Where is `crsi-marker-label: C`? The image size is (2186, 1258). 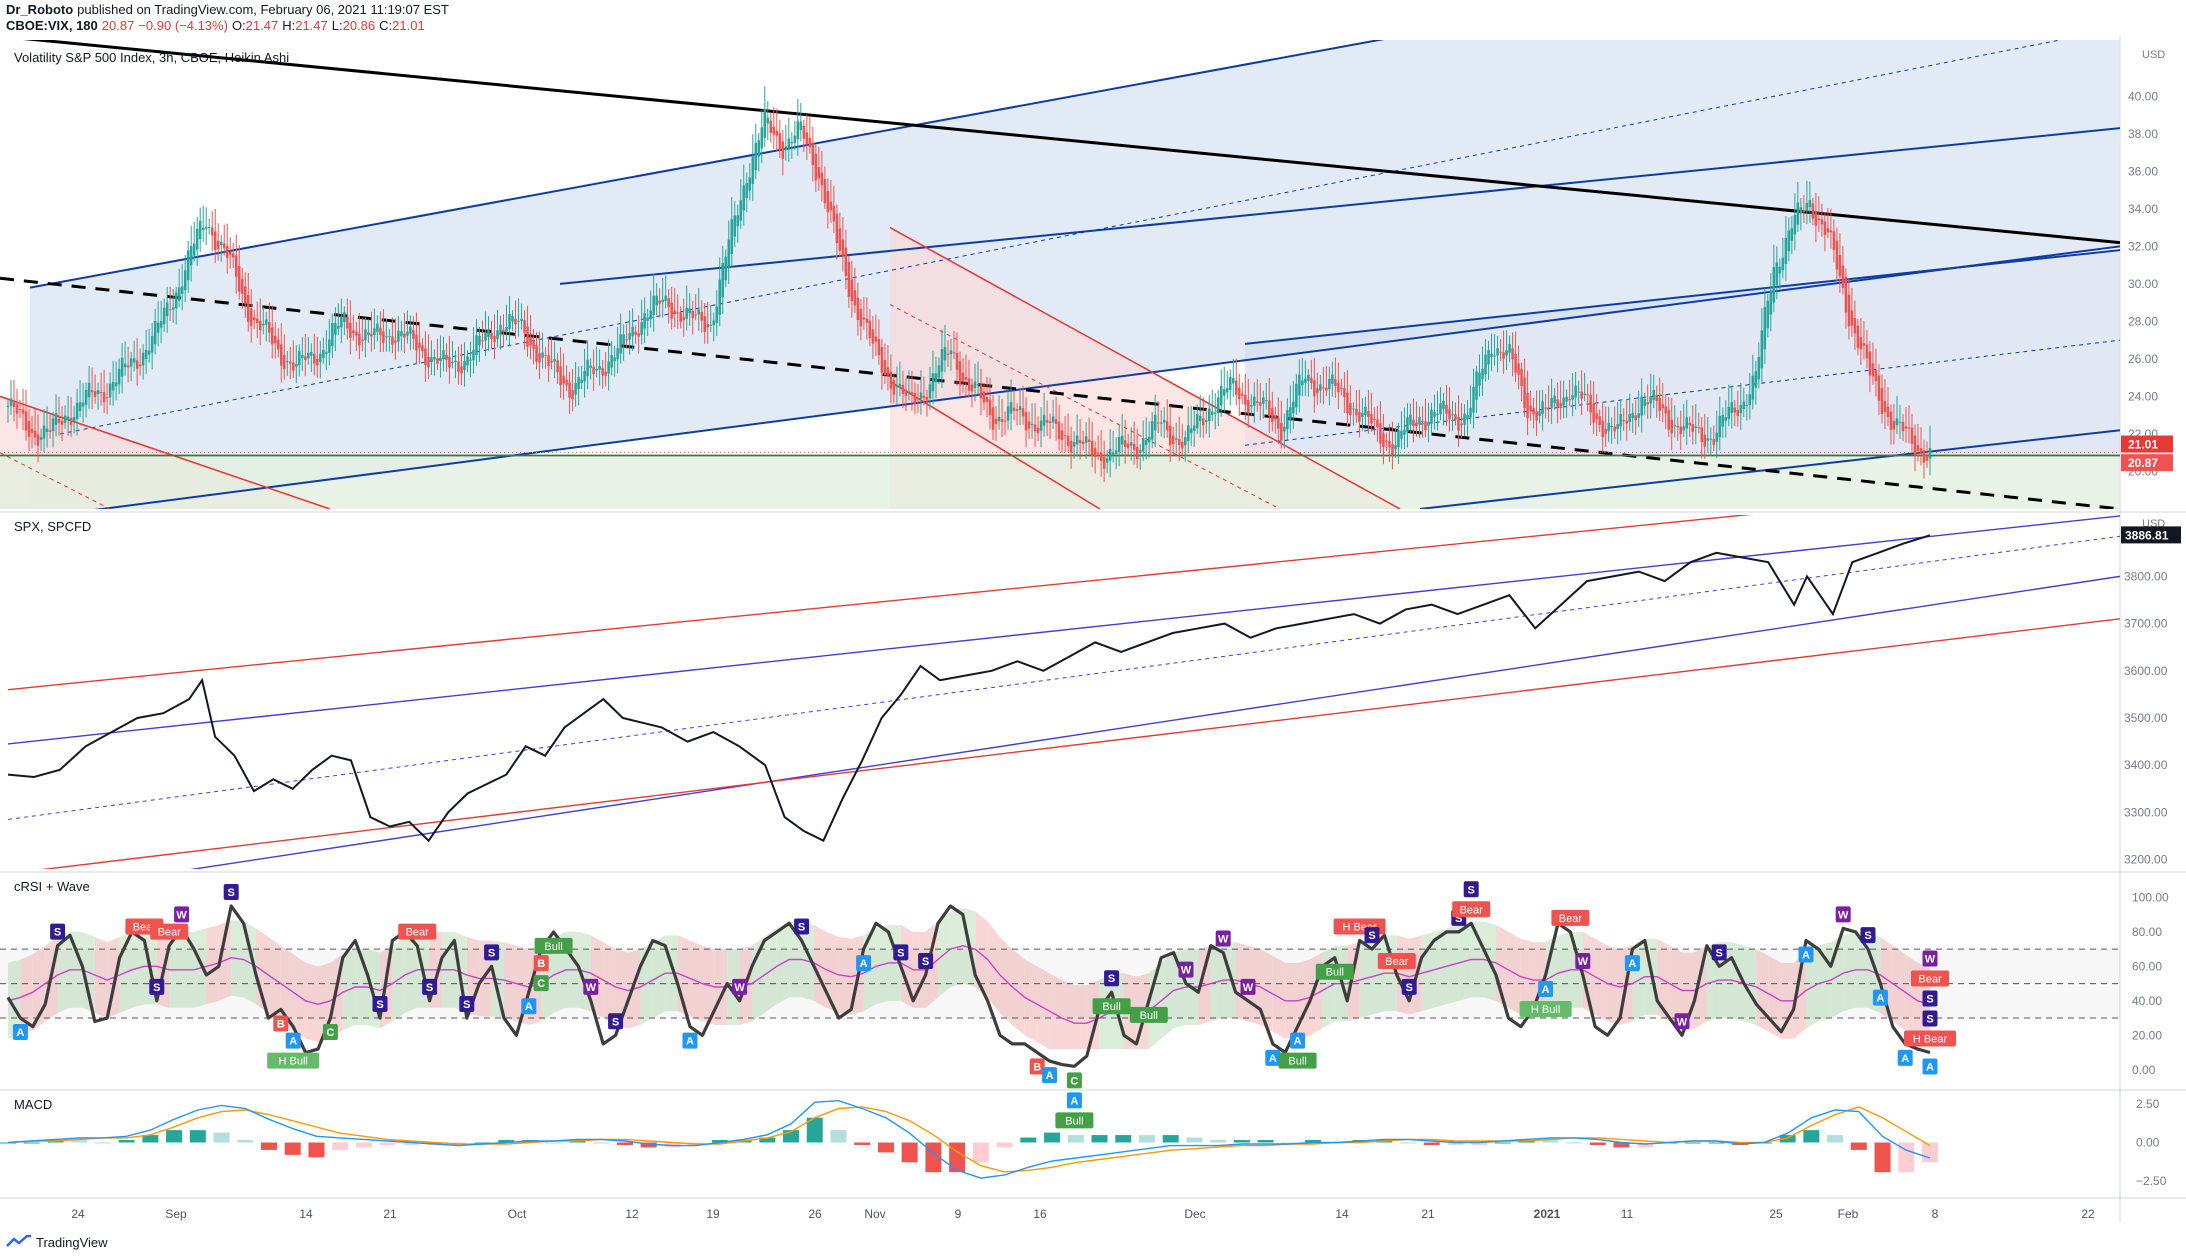 crsi-marker-label: C is located at coordinates (1074, 1081).